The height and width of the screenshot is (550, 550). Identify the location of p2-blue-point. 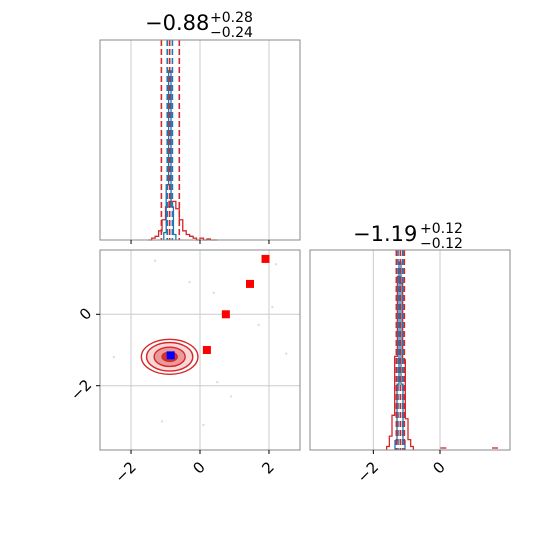
(170, 355).